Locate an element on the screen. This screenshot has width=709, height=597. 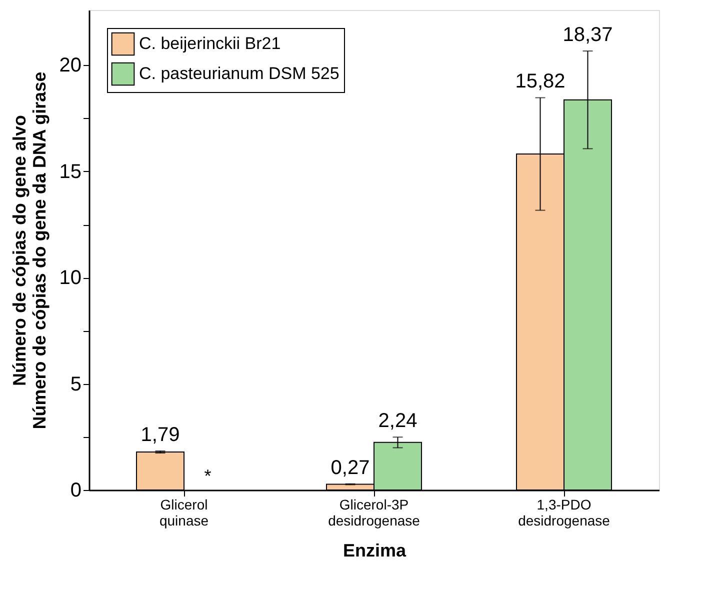
y-tick-label: 5 is located at coordinates (76, 384).